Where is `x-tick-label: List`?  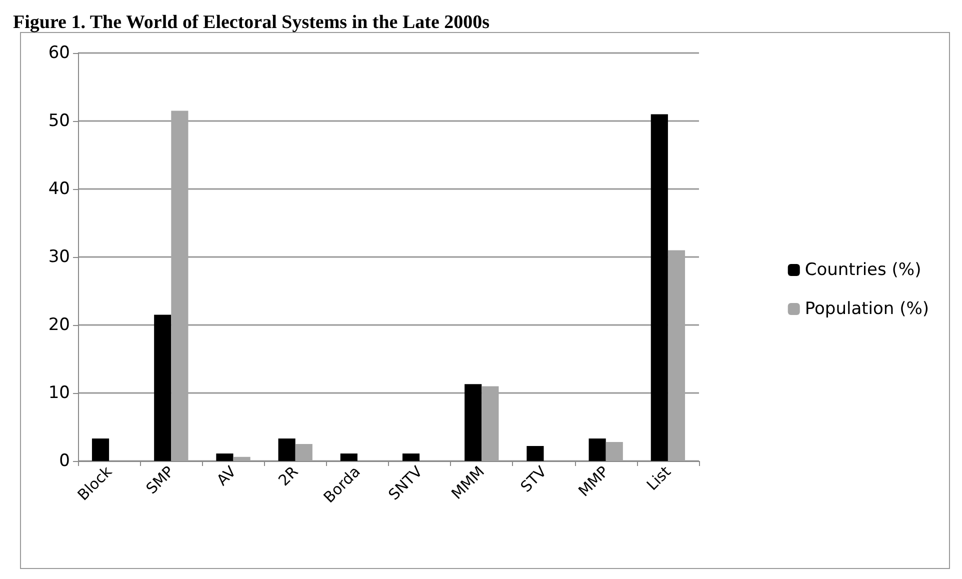 x-tick-label: List is located at coordinates (658, 478).